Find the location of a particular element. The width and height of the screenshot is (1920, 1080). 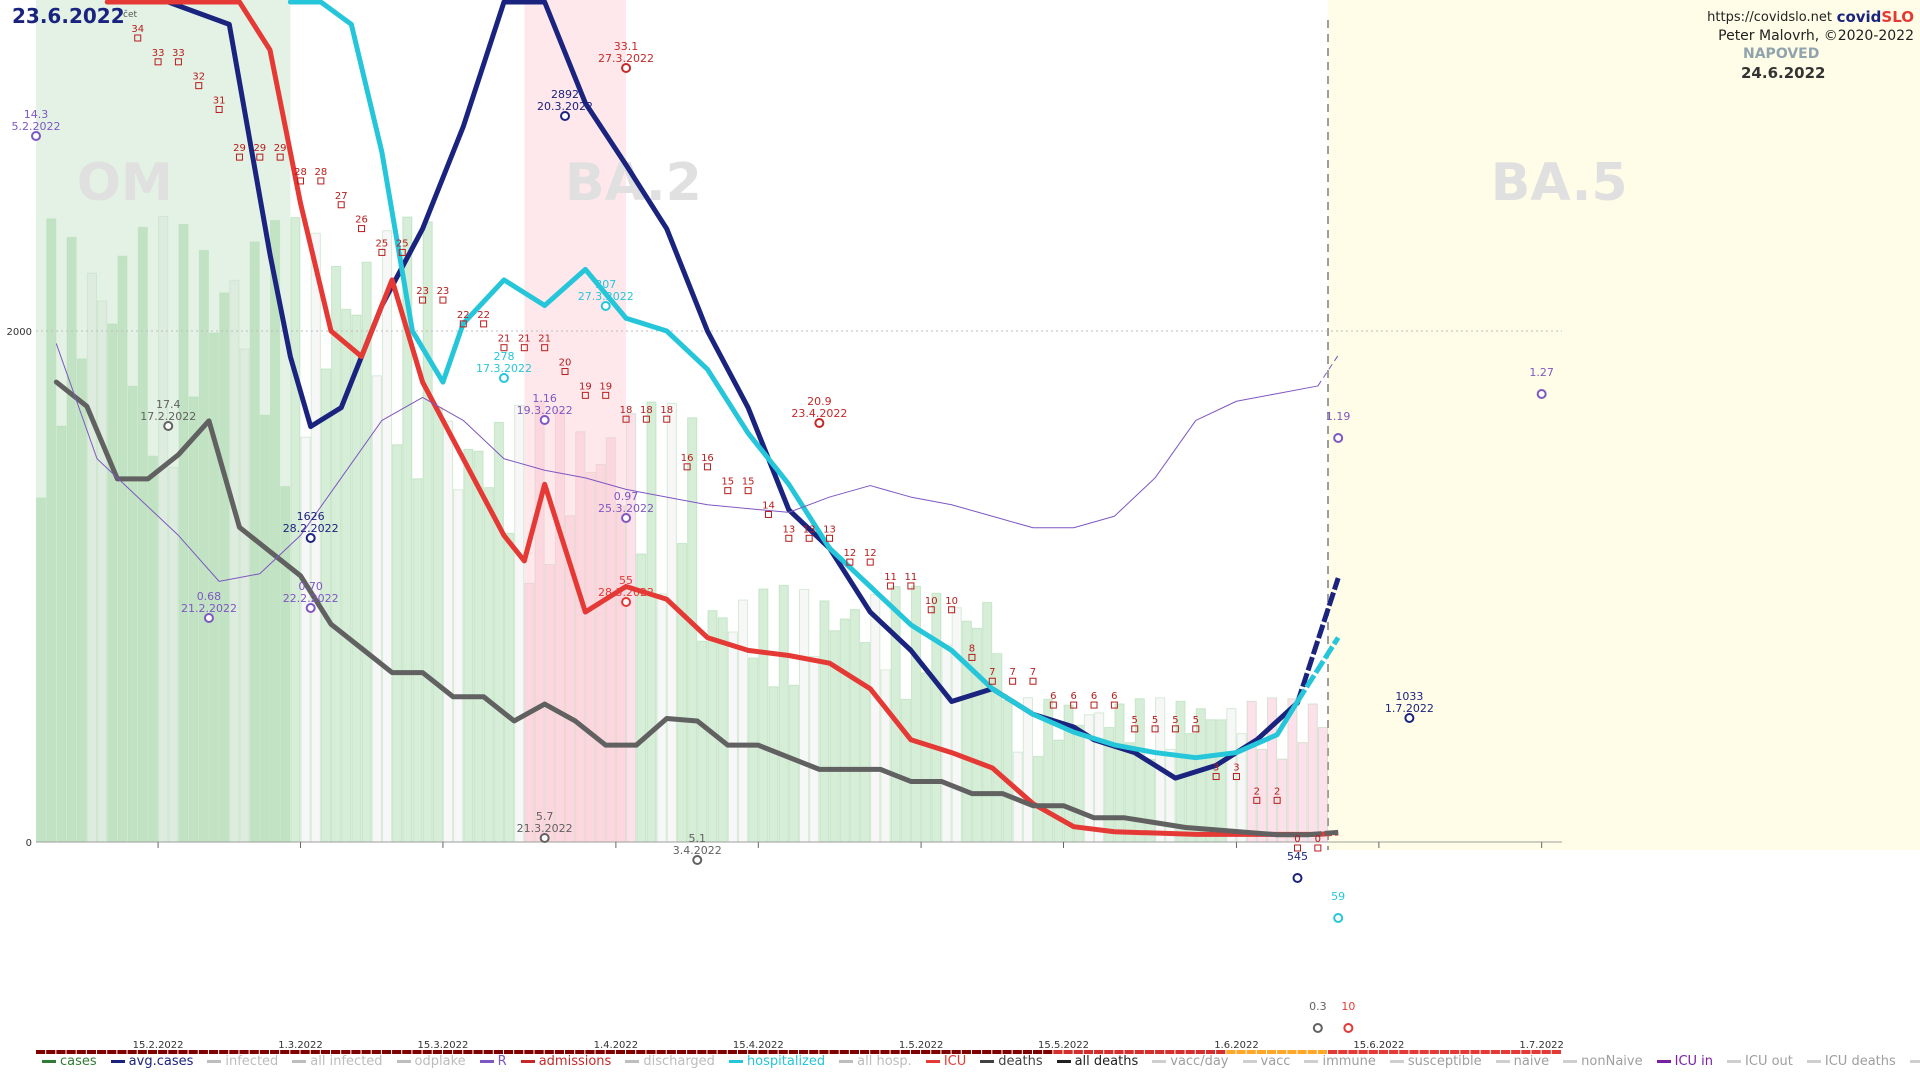

legend-item: ICU out is located at coordinates (1760, 1061).